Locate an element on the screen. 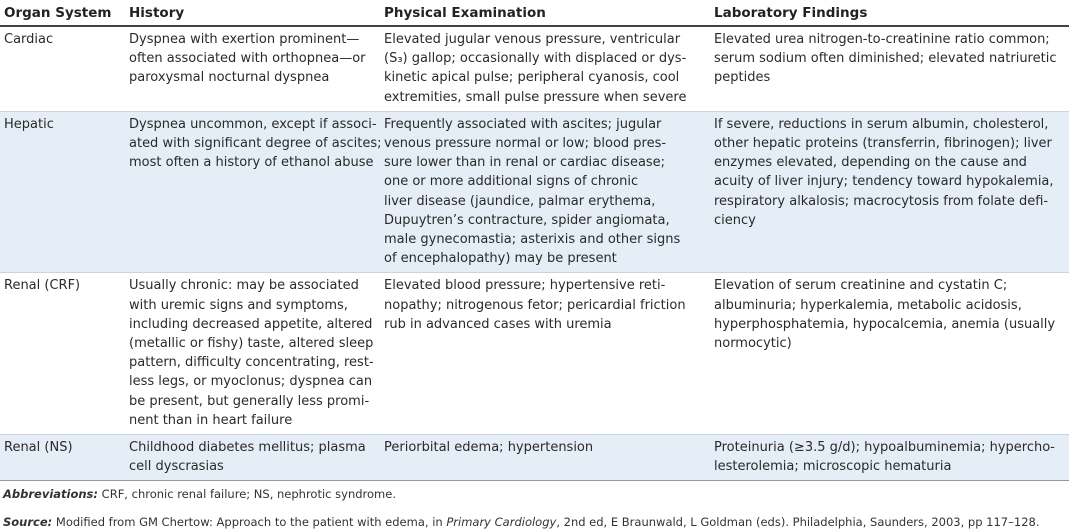 Image resolution: width=1069 pixels, height=529 pixels. cell-line: often associated with orthopnea—or is located at coordinates (247, 59).